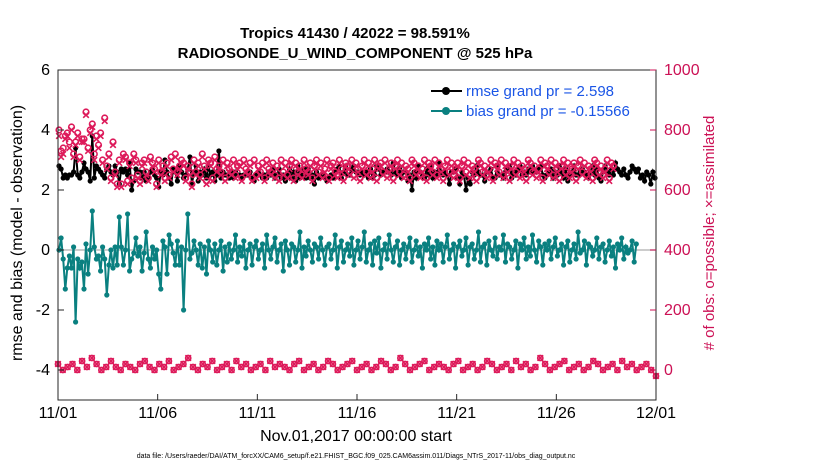  What do you see at coordinates (157, 413) in the screenshot?
I see `x-tick-label: 11/06` at bounding box center [157, 413].